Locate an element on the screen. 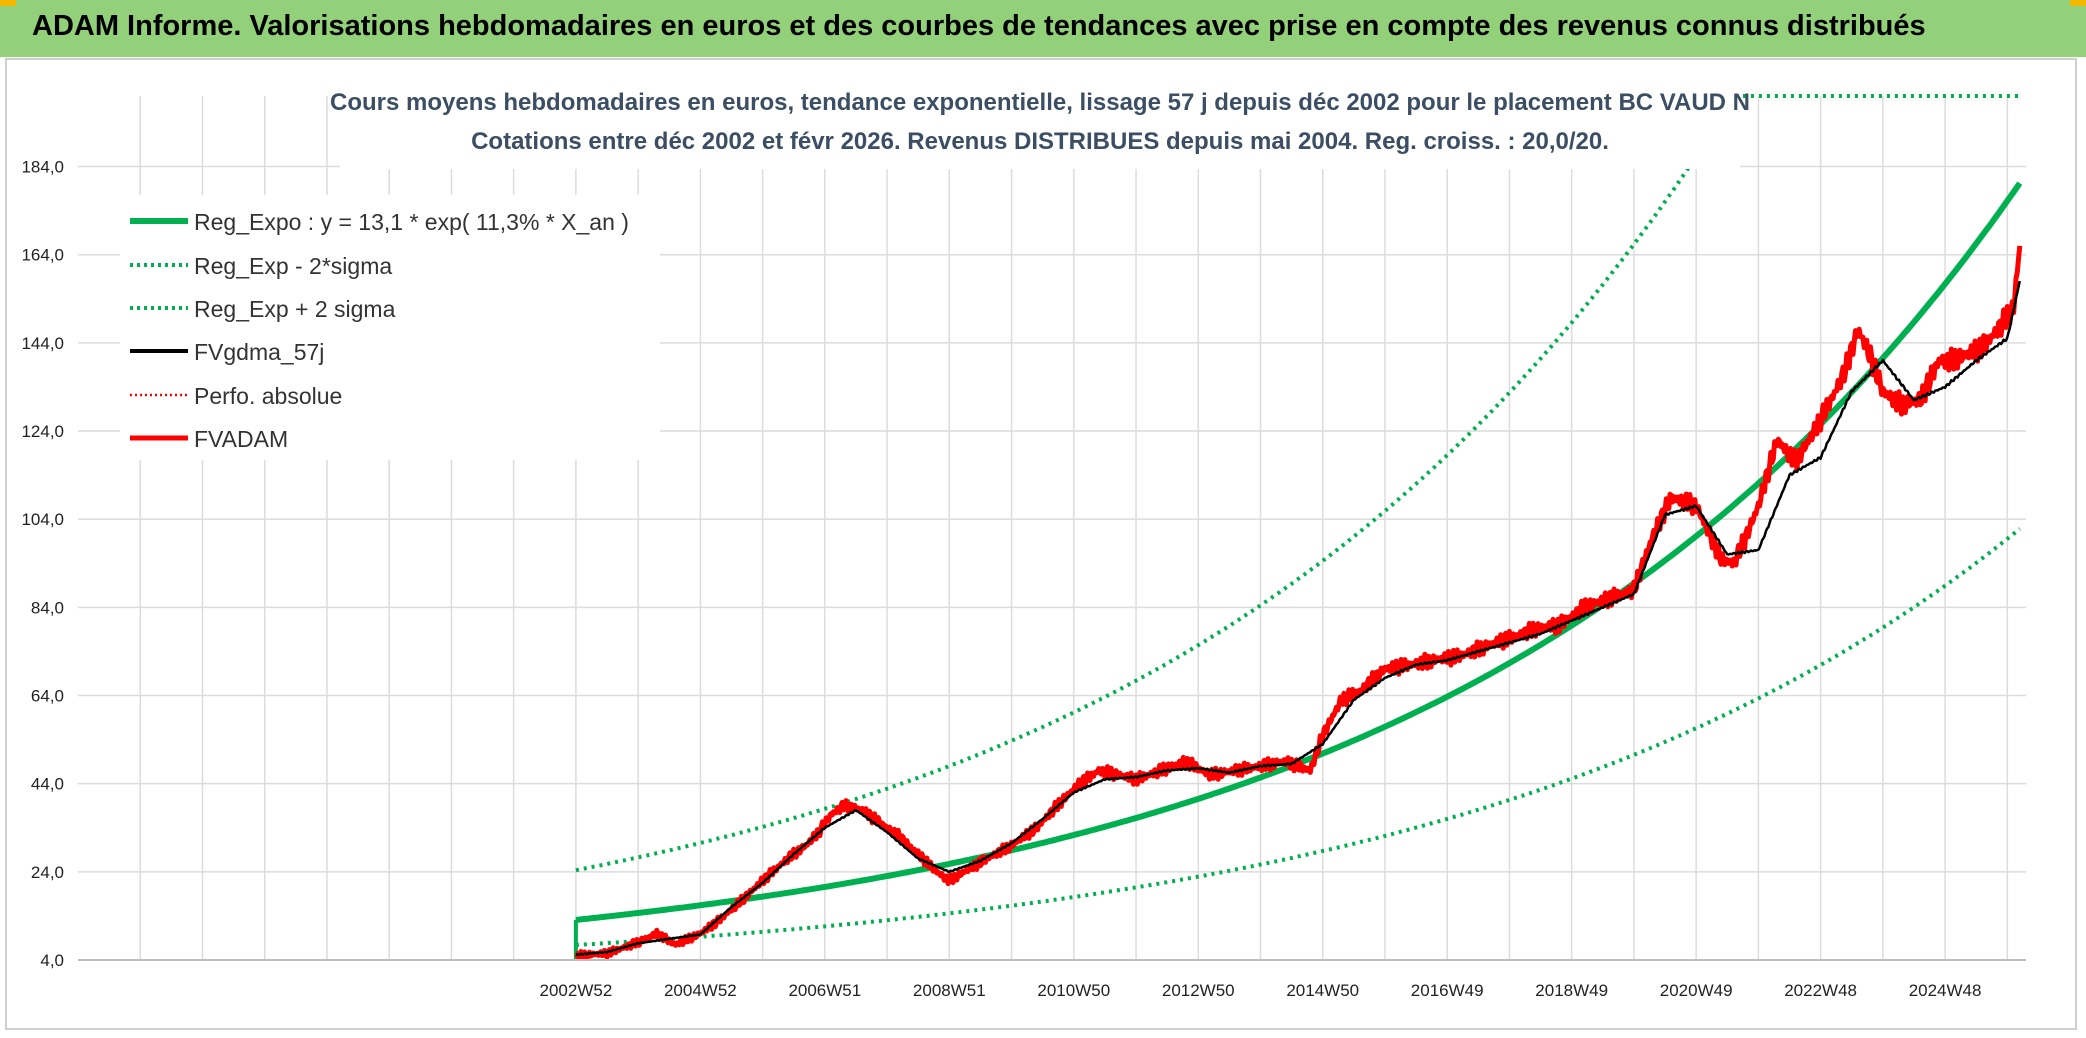  x-tick-label: 2016W49 is located at coordinates (1447, 990).